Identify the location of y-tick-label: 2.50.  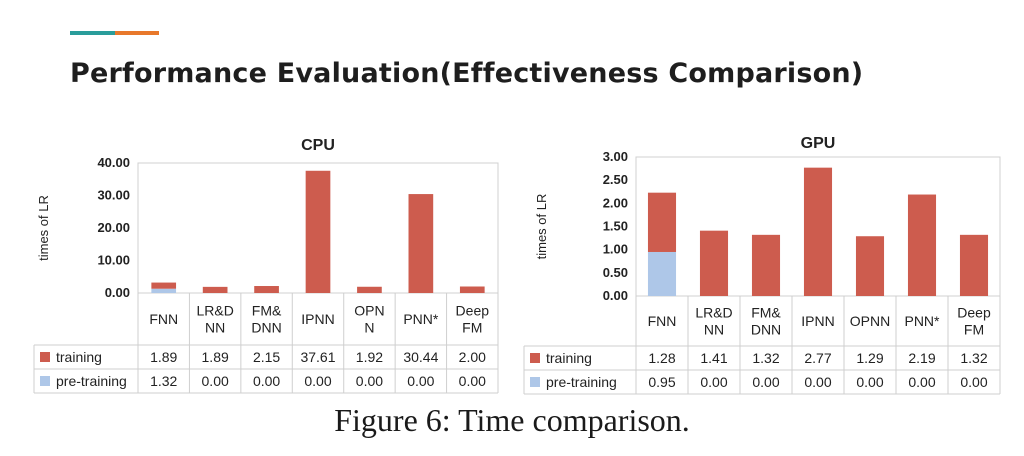
(615, 179).